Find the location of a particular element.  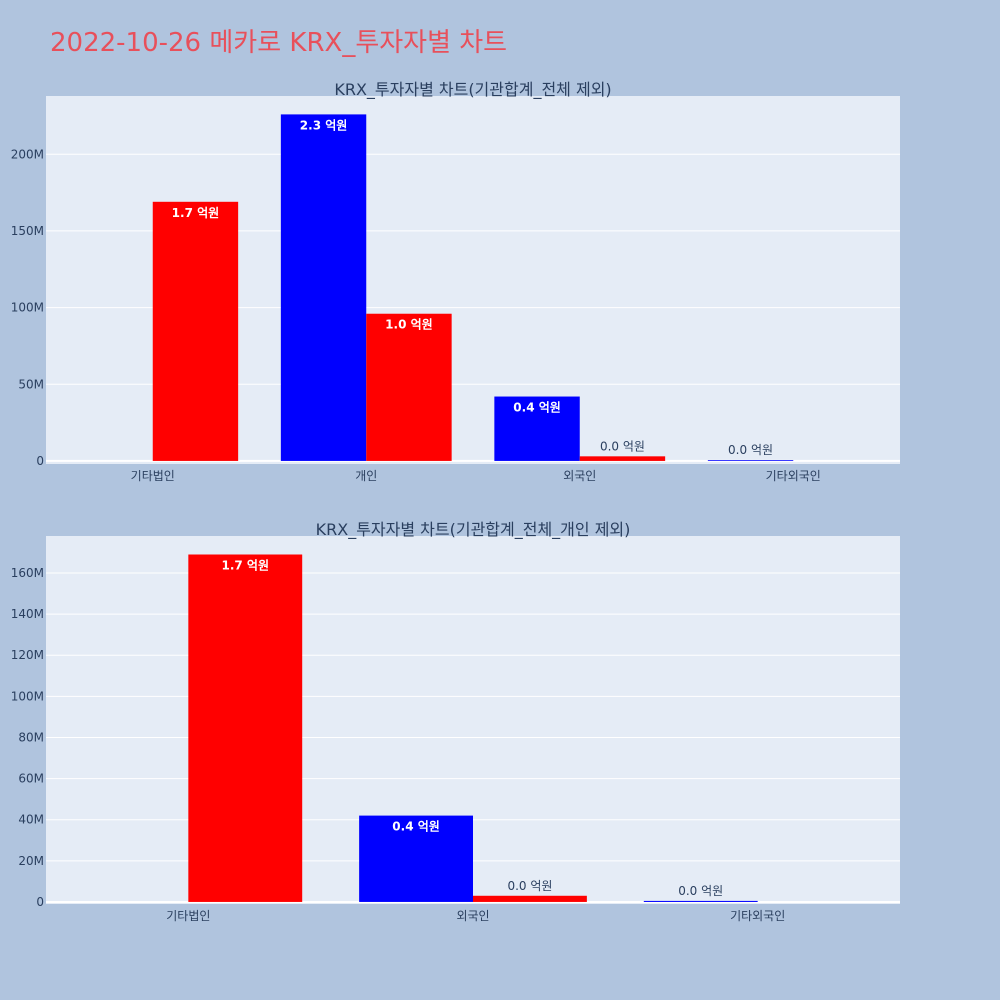

x-tick-label: 개인 is located at coordinates (366, 476).